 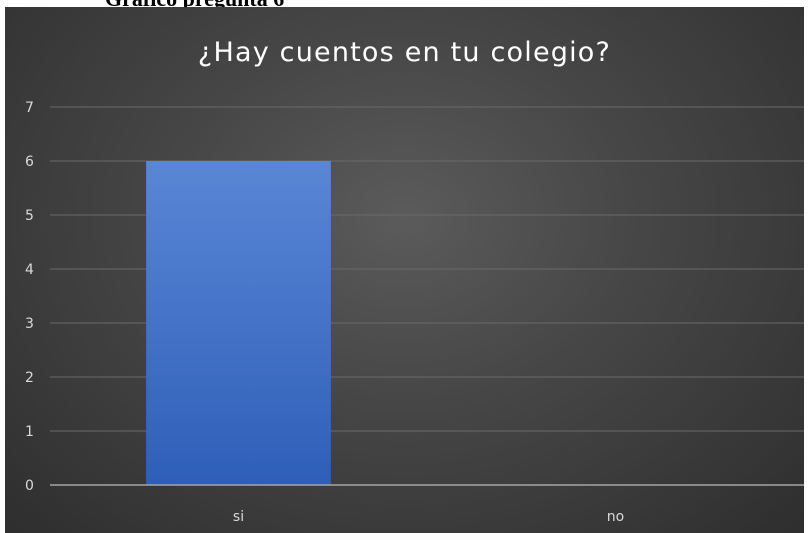 I want to click on y-tick-label: 6, so click(x=29, y=162).